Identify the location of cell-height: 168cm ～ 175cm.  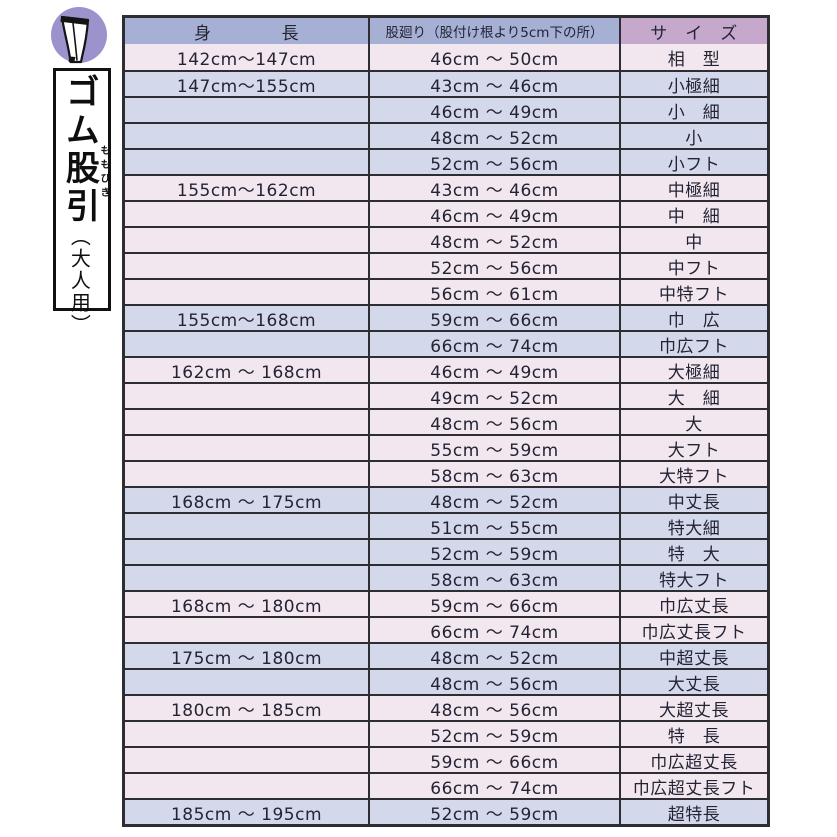
(246, 500).